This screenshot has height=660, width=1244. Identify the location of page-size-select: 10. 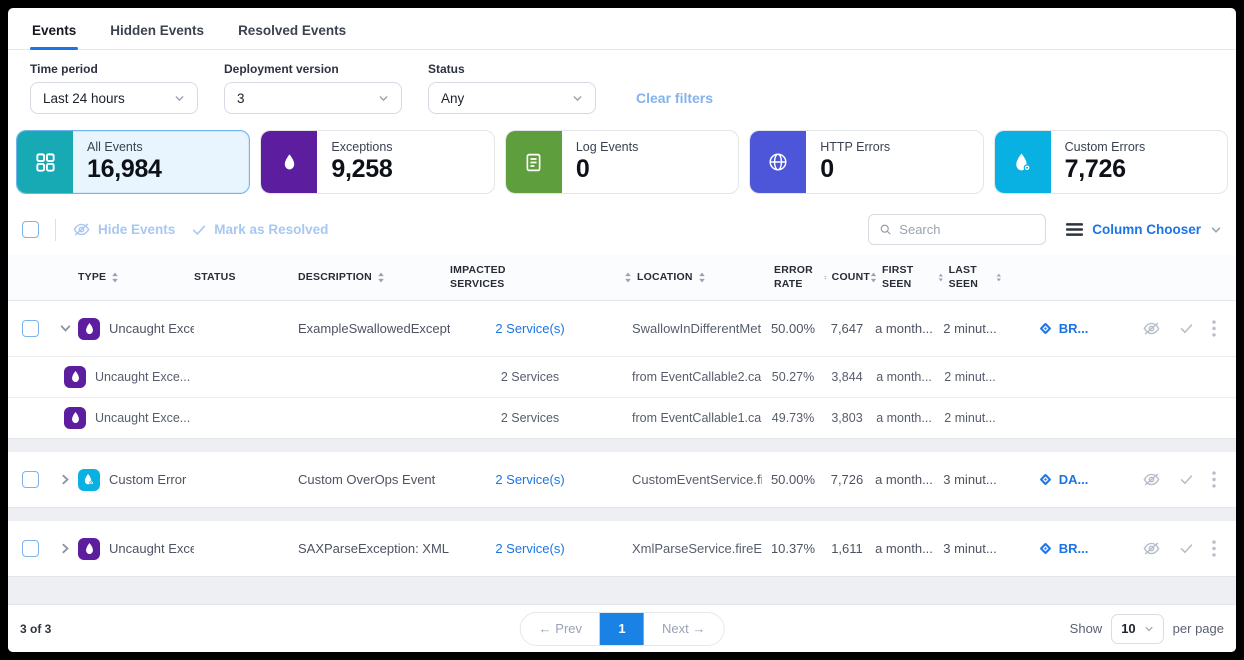
(1137, 628).